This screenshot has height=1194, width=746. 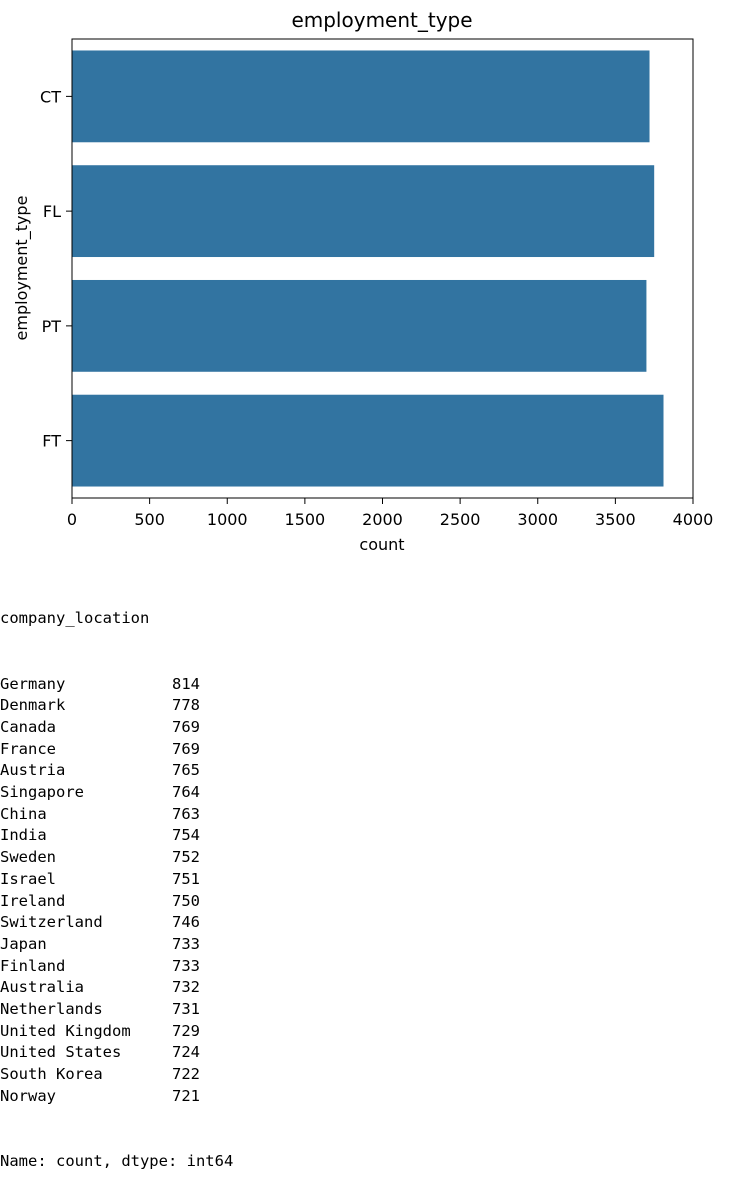 What do you see at coordinates (116, 945) in the screenshot?
I see `series-row: Japan 733` at bounding box center [116, 945].